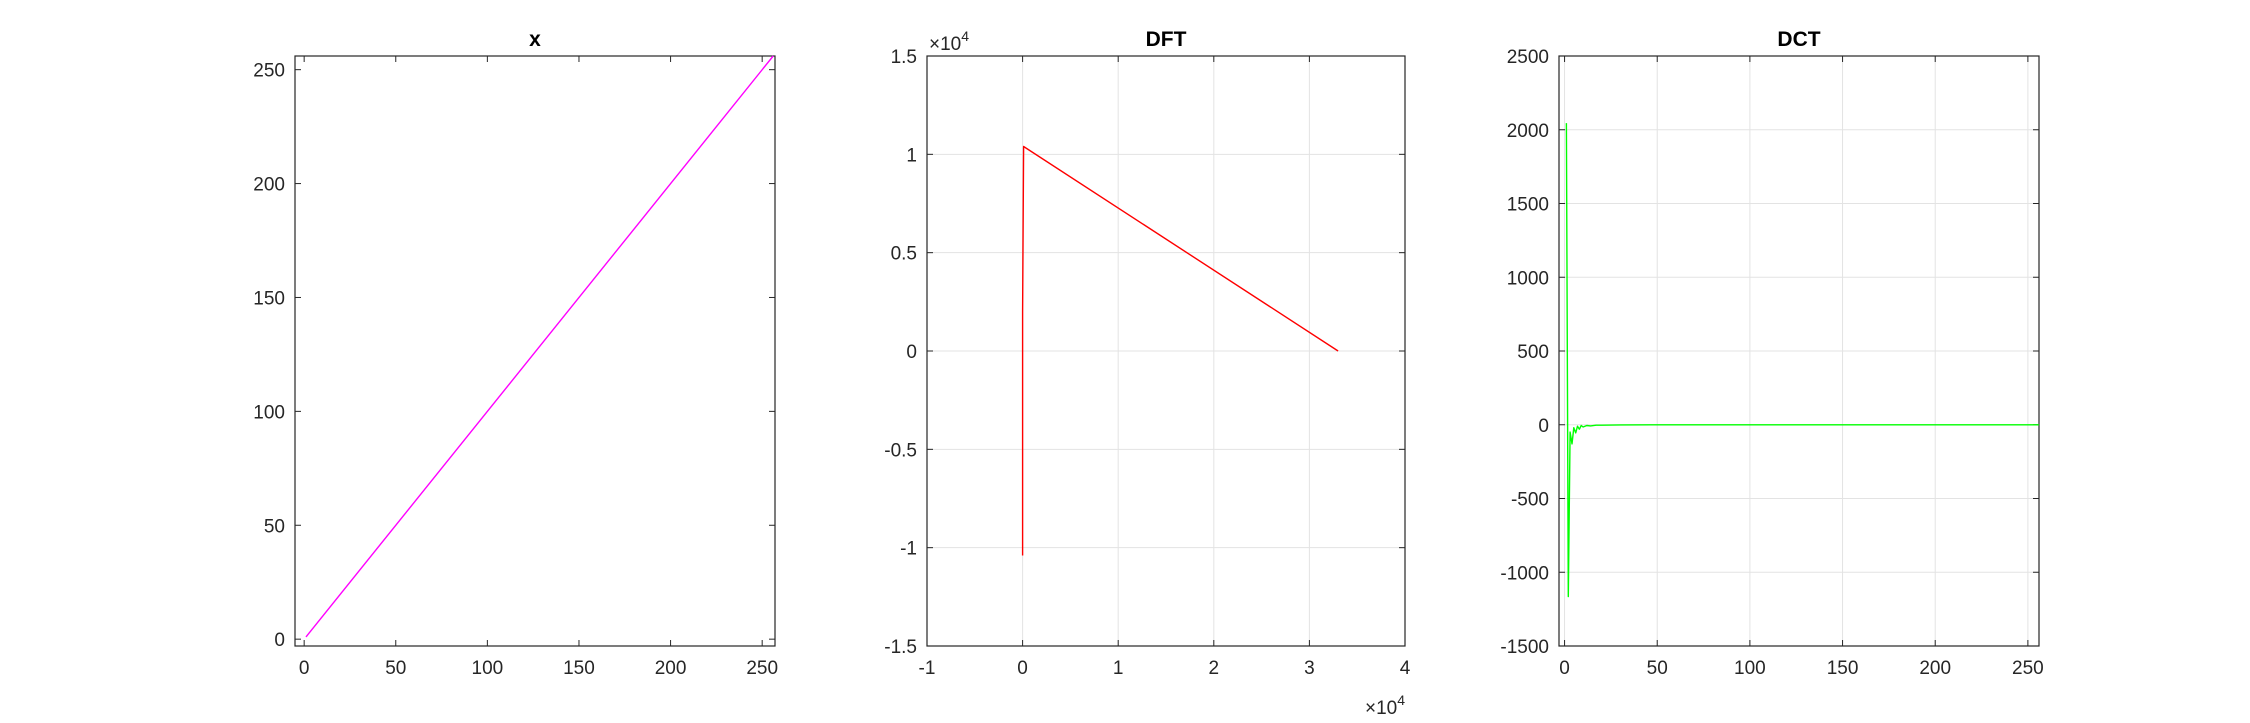 The image size is (2250, 723). I want to click on x-exponent-label: ×10⁴, so click(1385, 705).